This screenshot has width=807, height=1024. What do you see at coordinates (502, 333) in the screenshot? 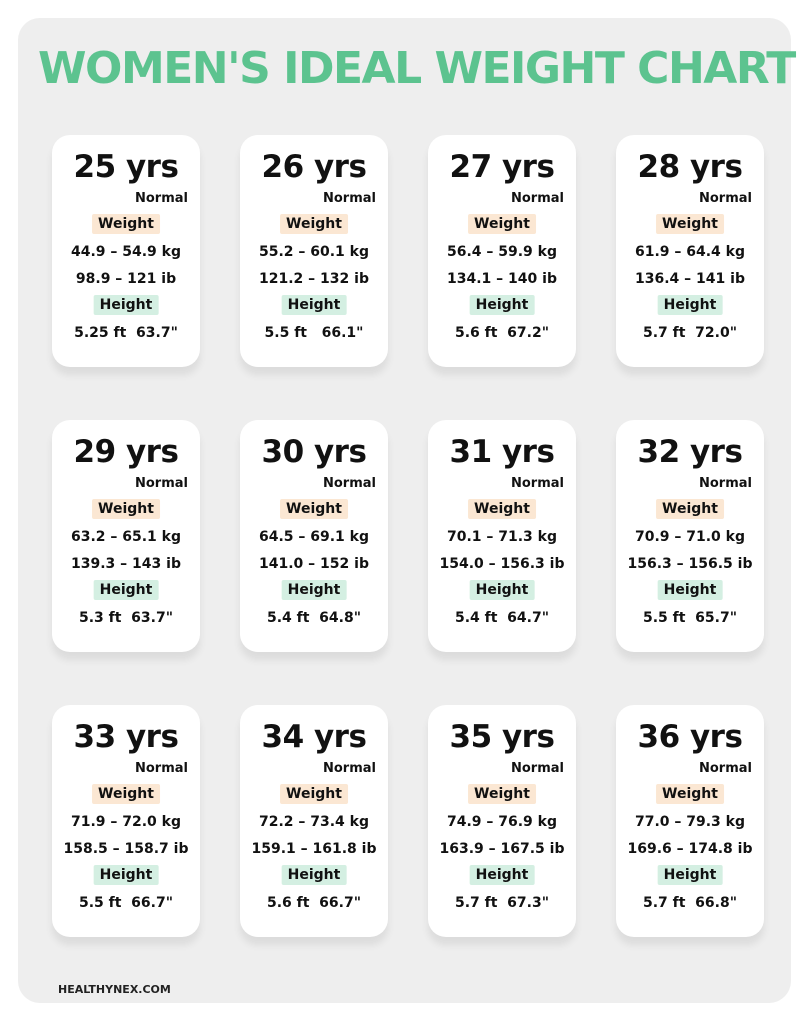
I see `height-value: 5.6 ft 67.2"` at bounding box center [502, 333].